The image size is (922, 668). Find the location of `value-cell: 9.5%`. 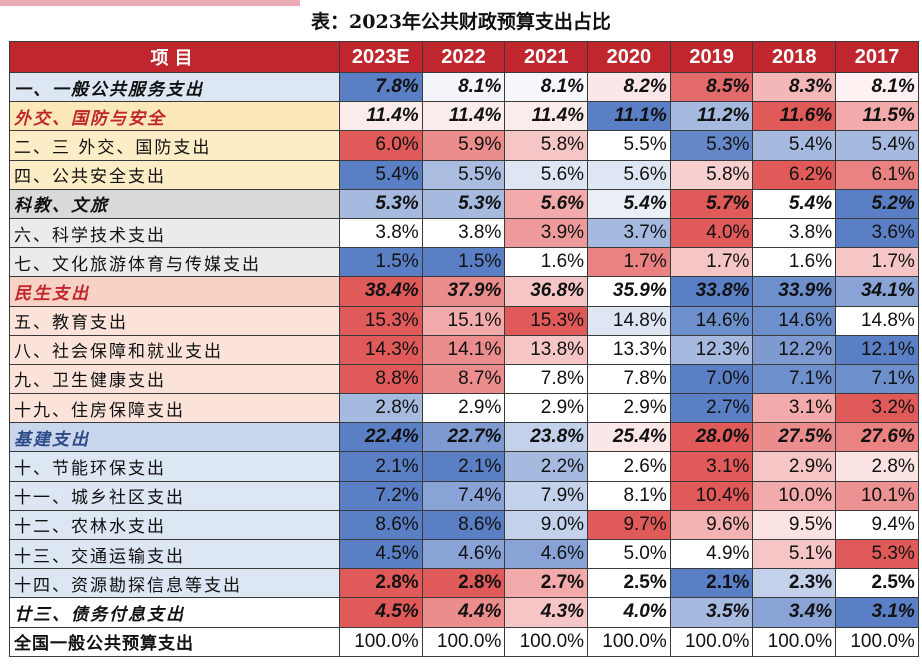

value-cell: 9.5% is located at coordinates (794, 525).